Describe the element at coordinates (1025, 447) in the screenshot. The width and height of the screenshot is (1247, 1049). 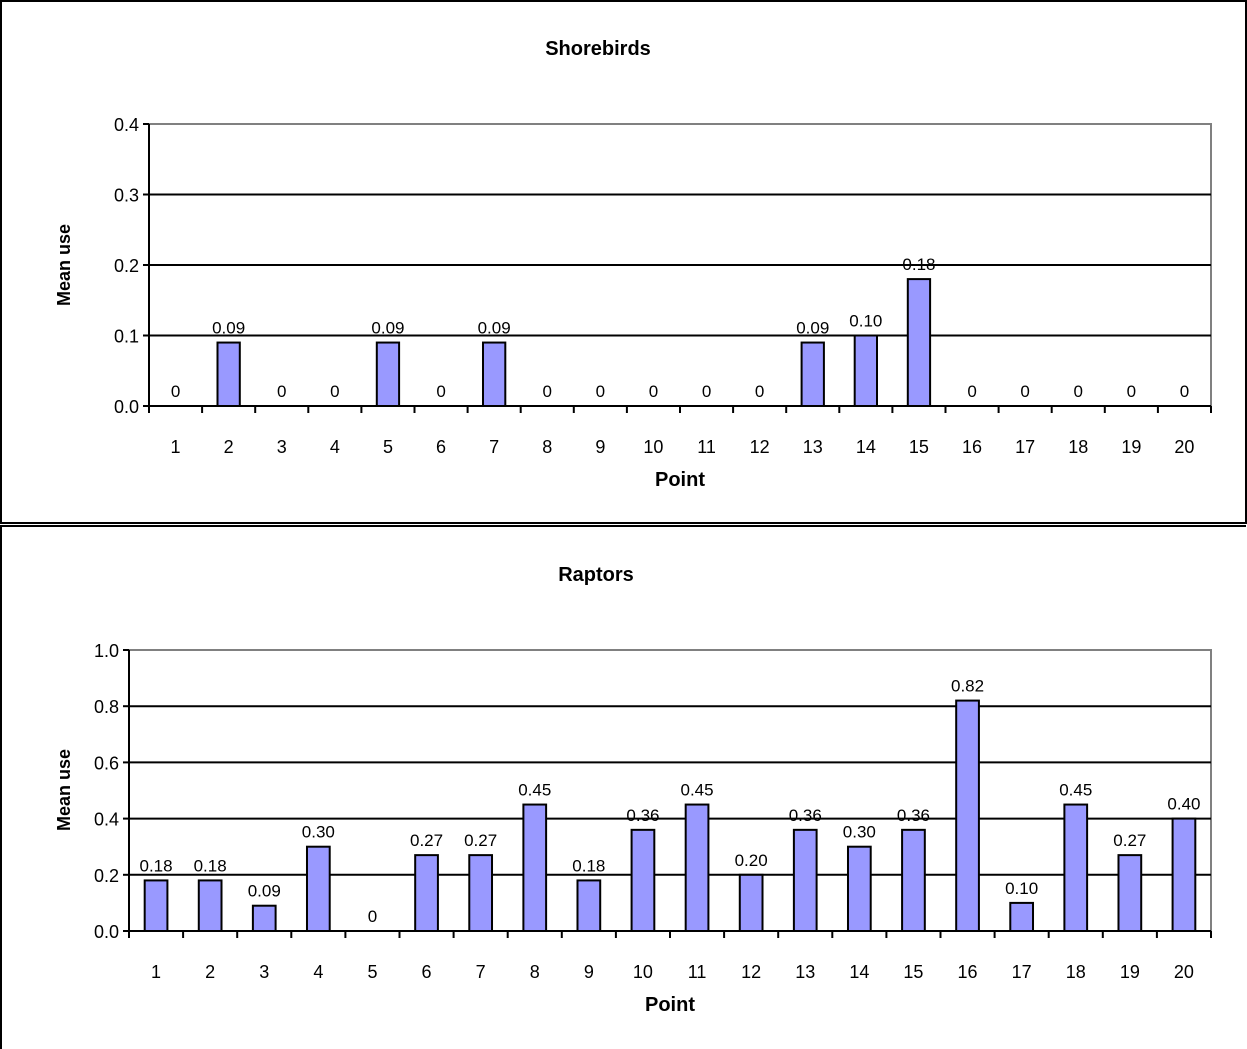
I see `x-tick-label: 17` at that location.